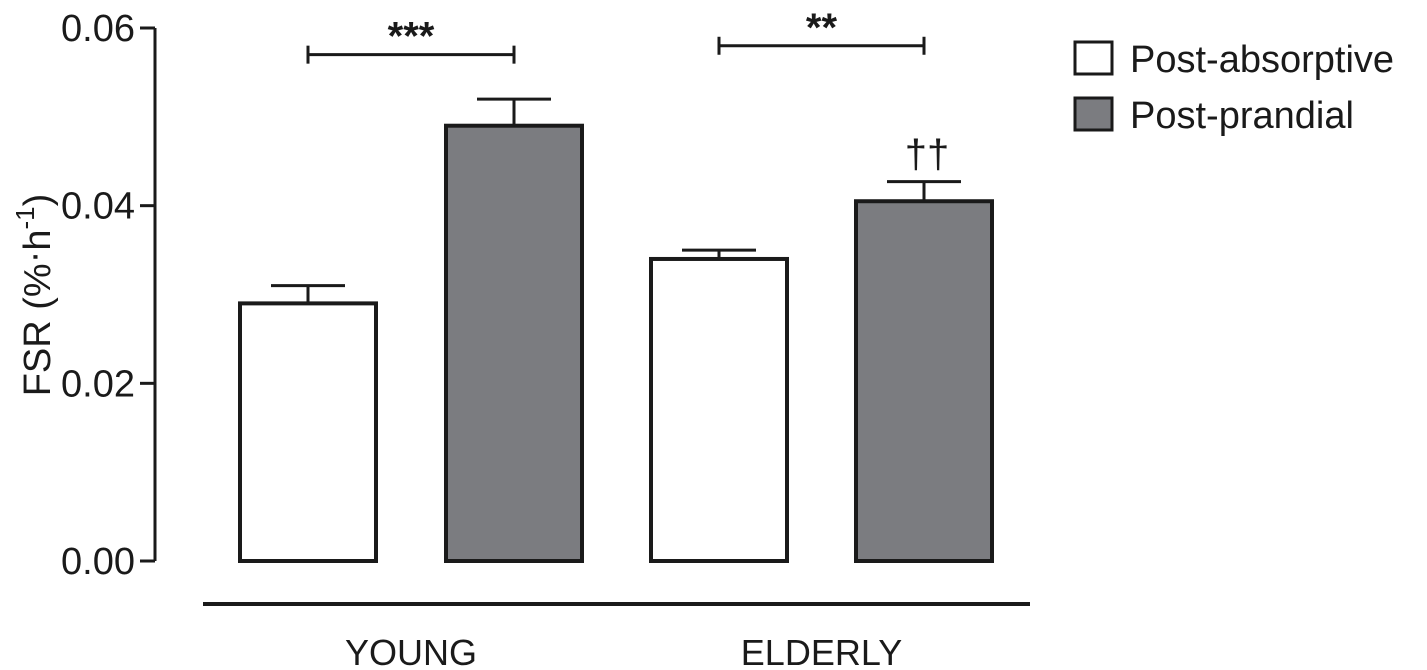 This screenshot has height=670, width=1427. Describe the element at coordinates (411, 37) in the screenshot. I see `significance-label: ***` at that location.